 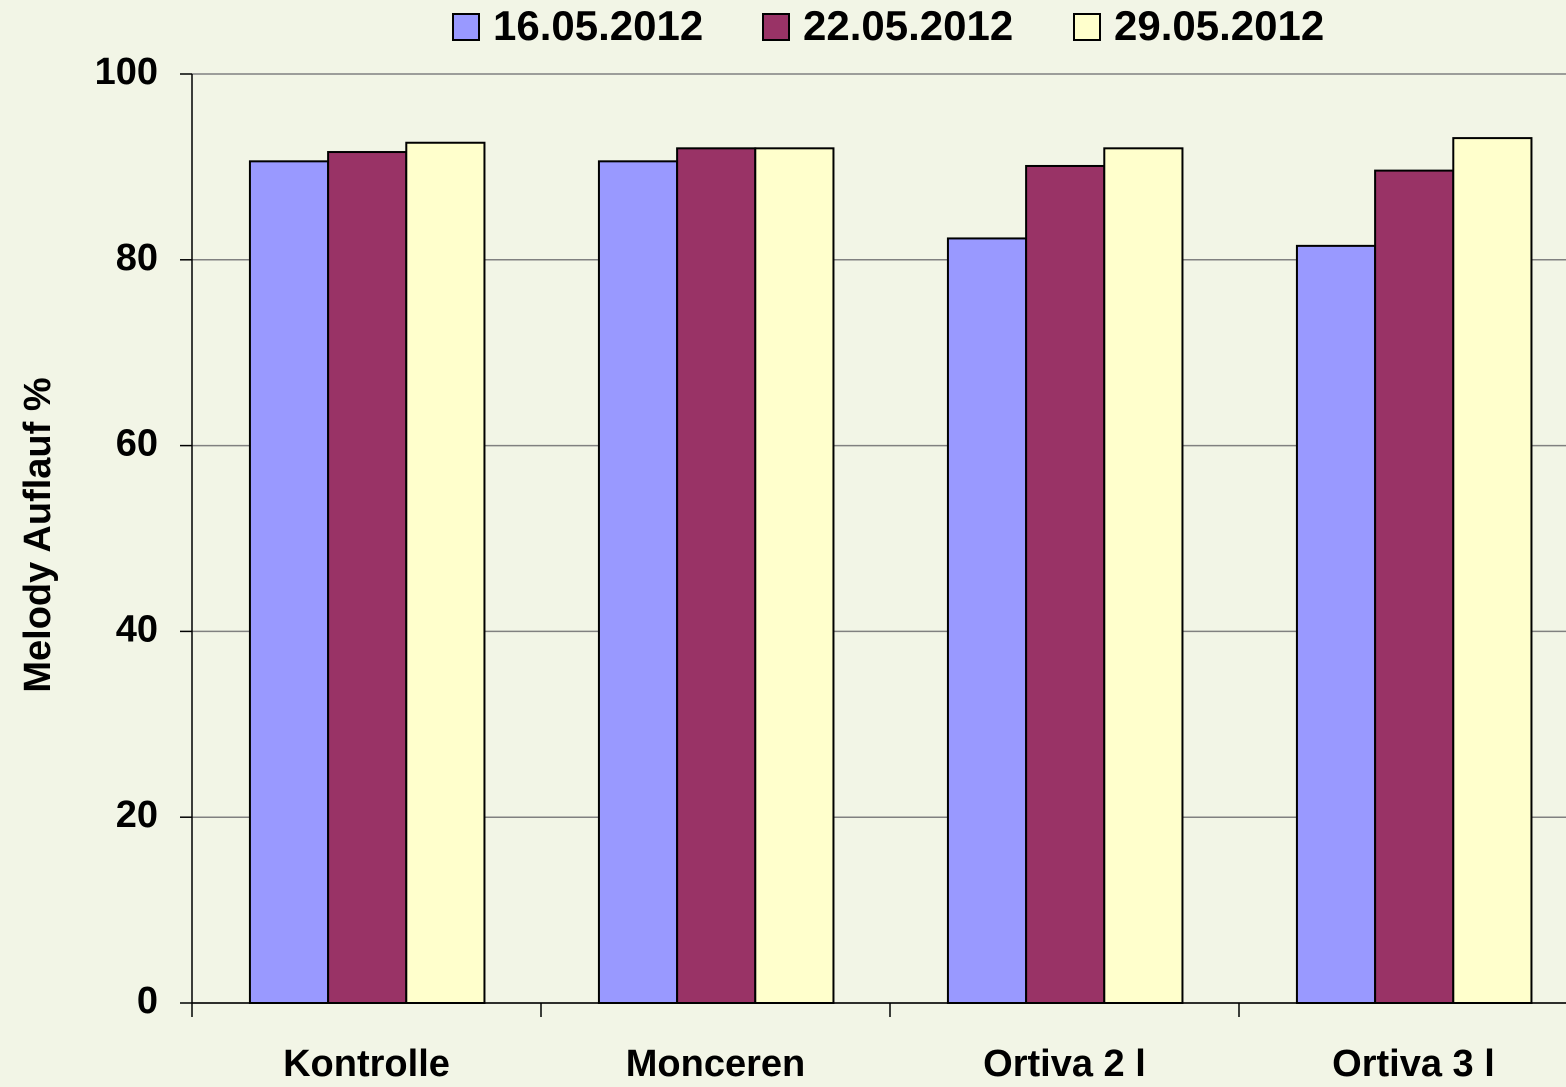 What do you see at coordinates (366, 1064) in the screenshot?
I see `x-tick-label: Kontrolle` at bounding box center [366, 1064].